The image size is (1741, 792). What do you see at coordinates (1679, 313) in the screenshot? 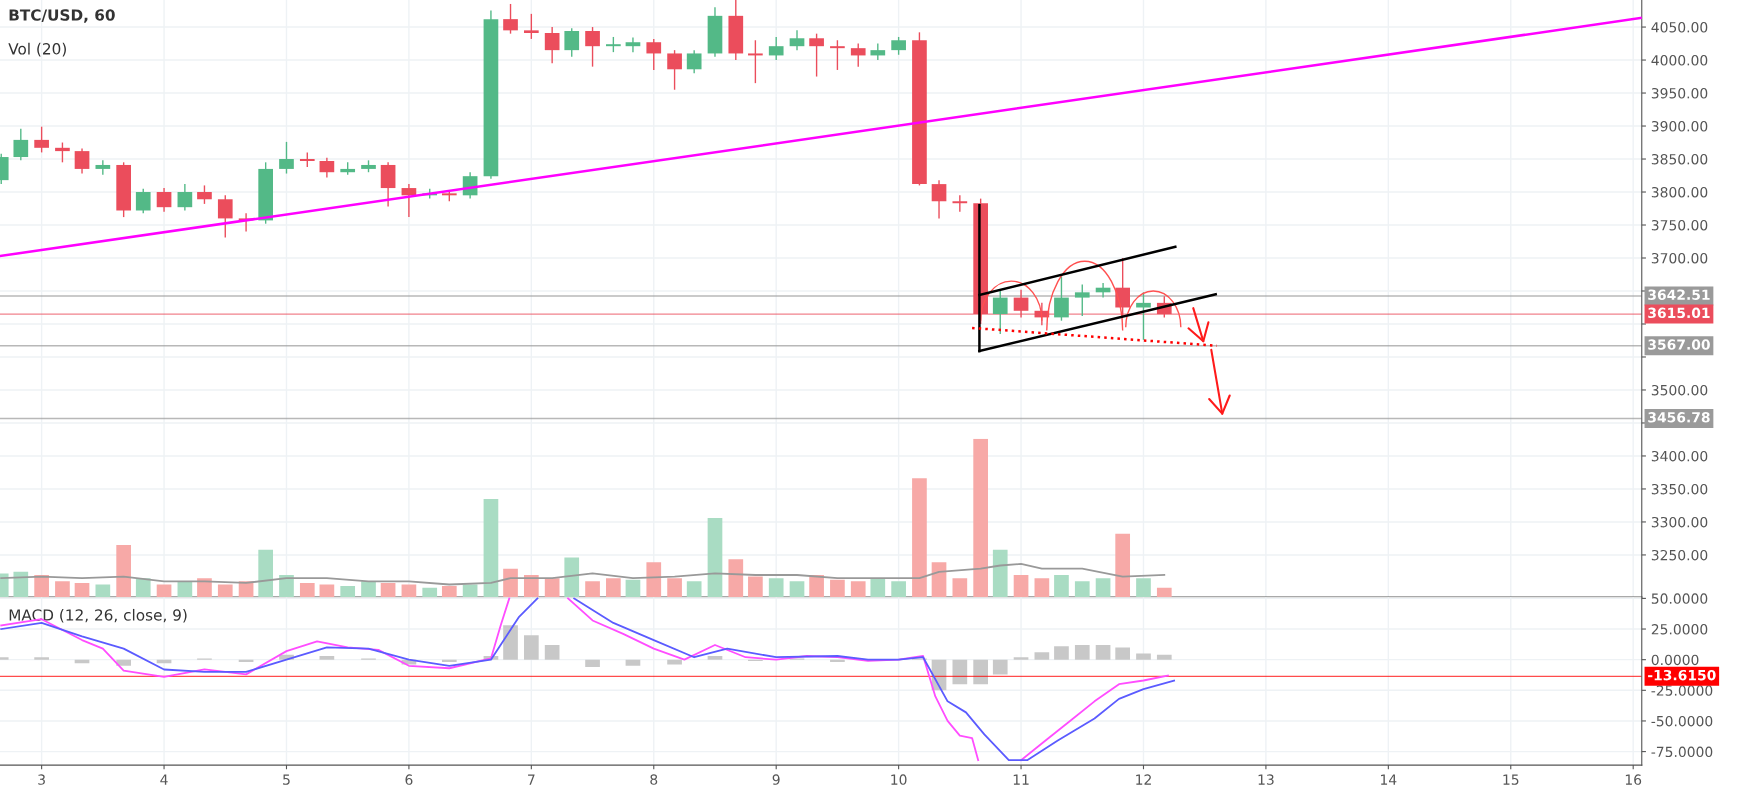
I see `ref-line-label: 3615.01` at bounding box center [1679, 313].